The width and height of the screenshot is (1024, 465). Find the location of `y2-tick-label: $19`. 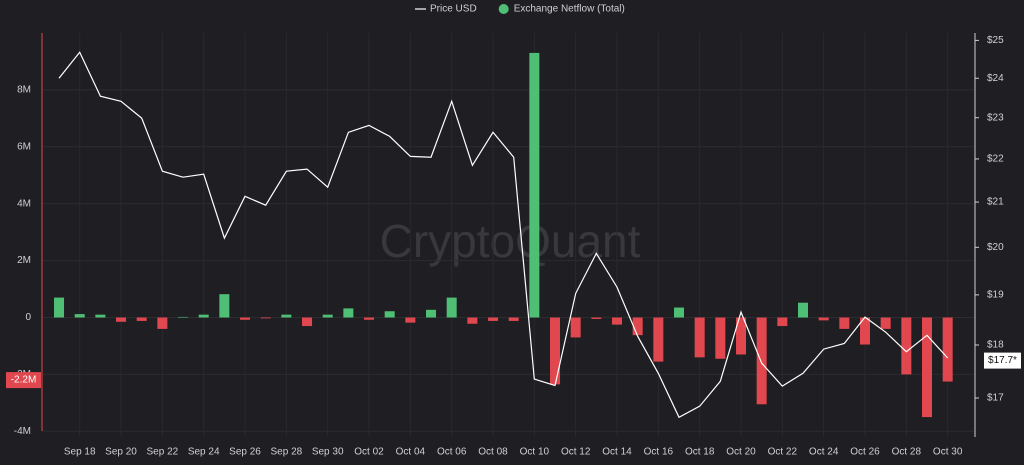

y2-tick-label: $19 is located at coordinates (995, 295).